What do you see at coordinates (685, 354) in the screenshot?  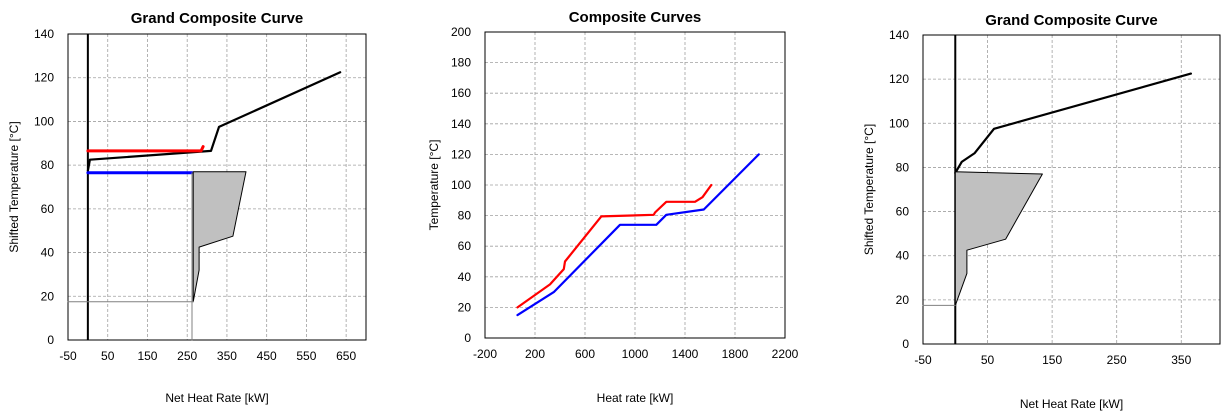 I see `x-tick-label: 1400` at bounding box center [685, 354].